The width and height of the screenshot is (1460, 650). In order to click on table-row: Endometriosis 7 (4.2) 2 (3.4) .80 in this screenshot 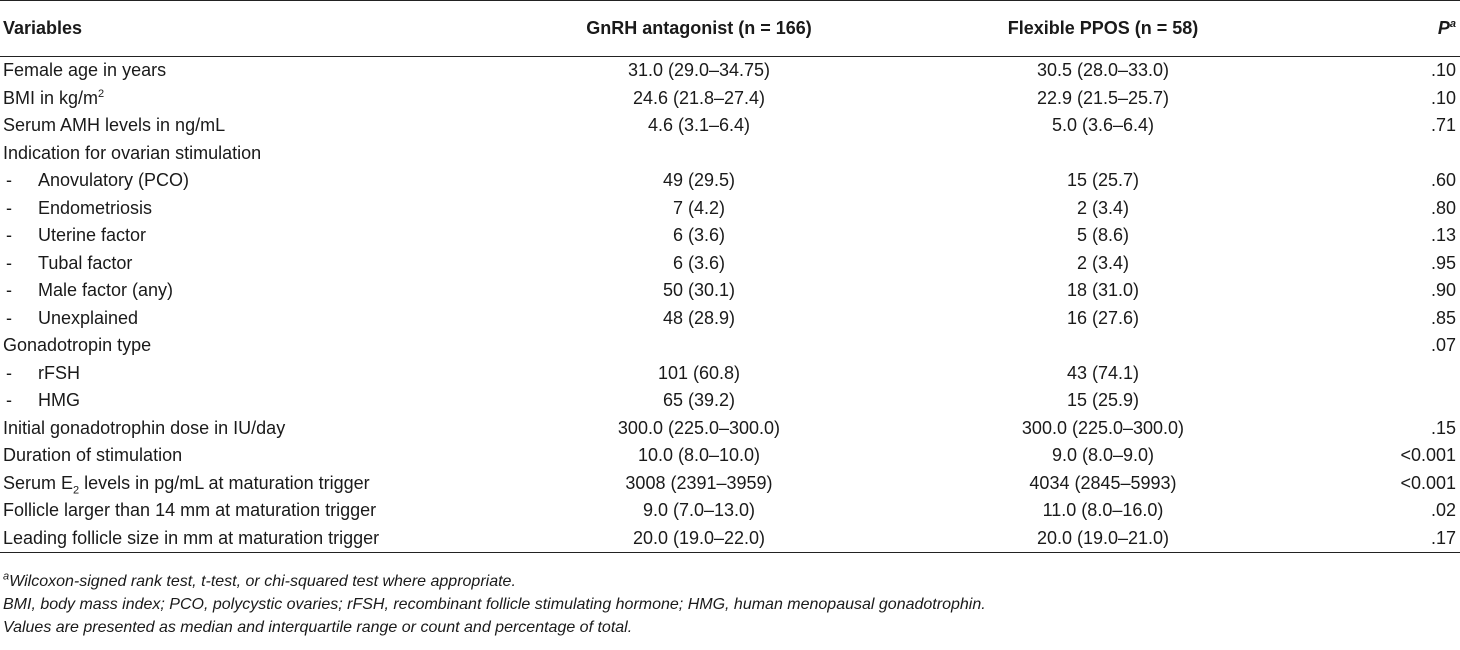, I will do `click(730, 209)`.